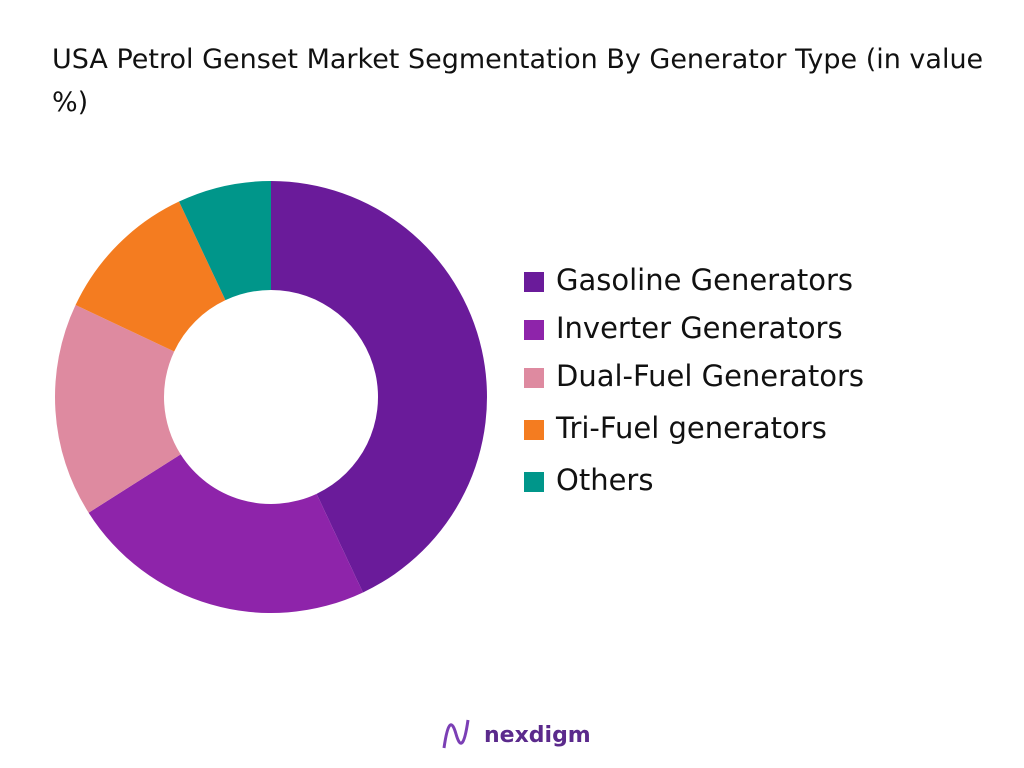 This screenshot has height=768, width=1024. Describe the element at coordinates (604, 480) in the screenshot. I see `legend-label: Others` at that location.